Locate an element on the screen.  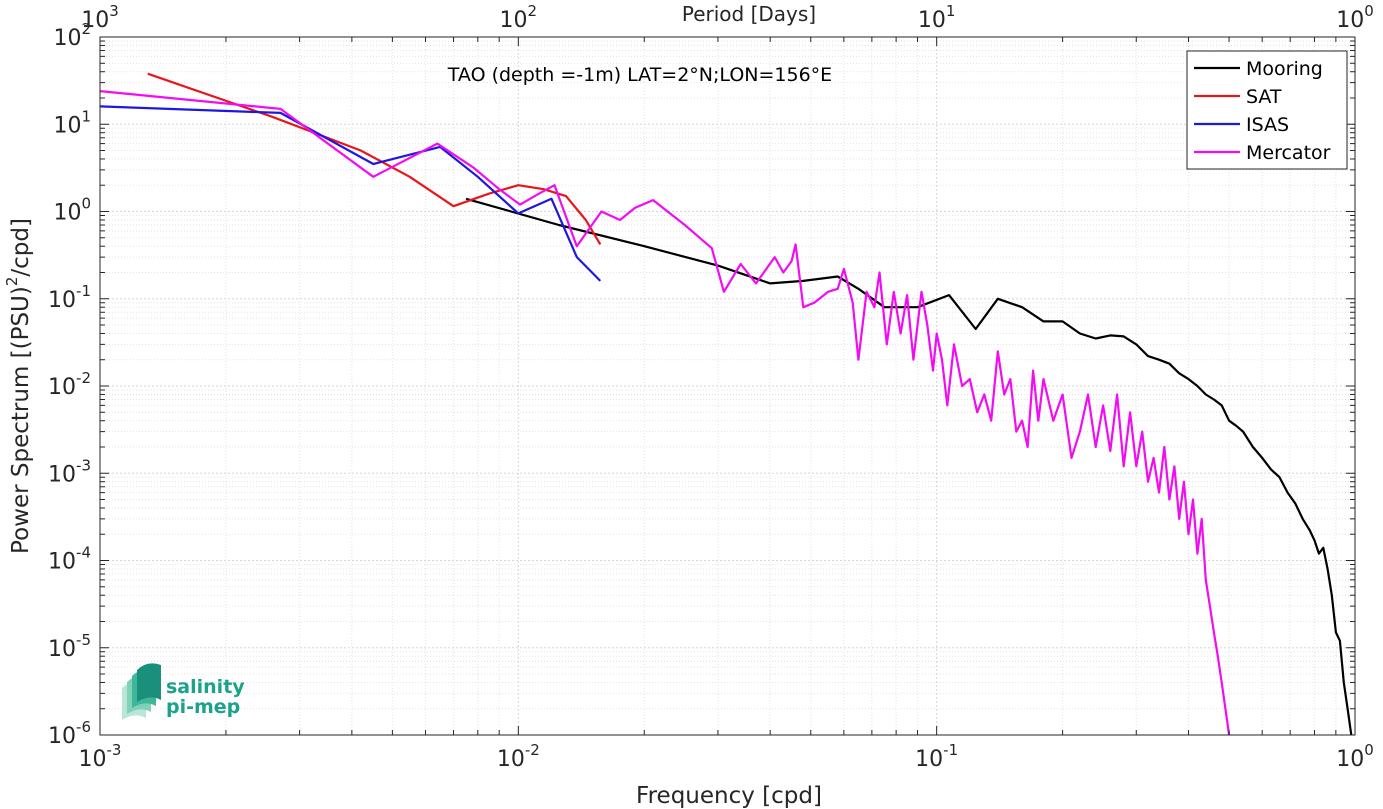
series-line-isas is located at coordinates (350, 193).